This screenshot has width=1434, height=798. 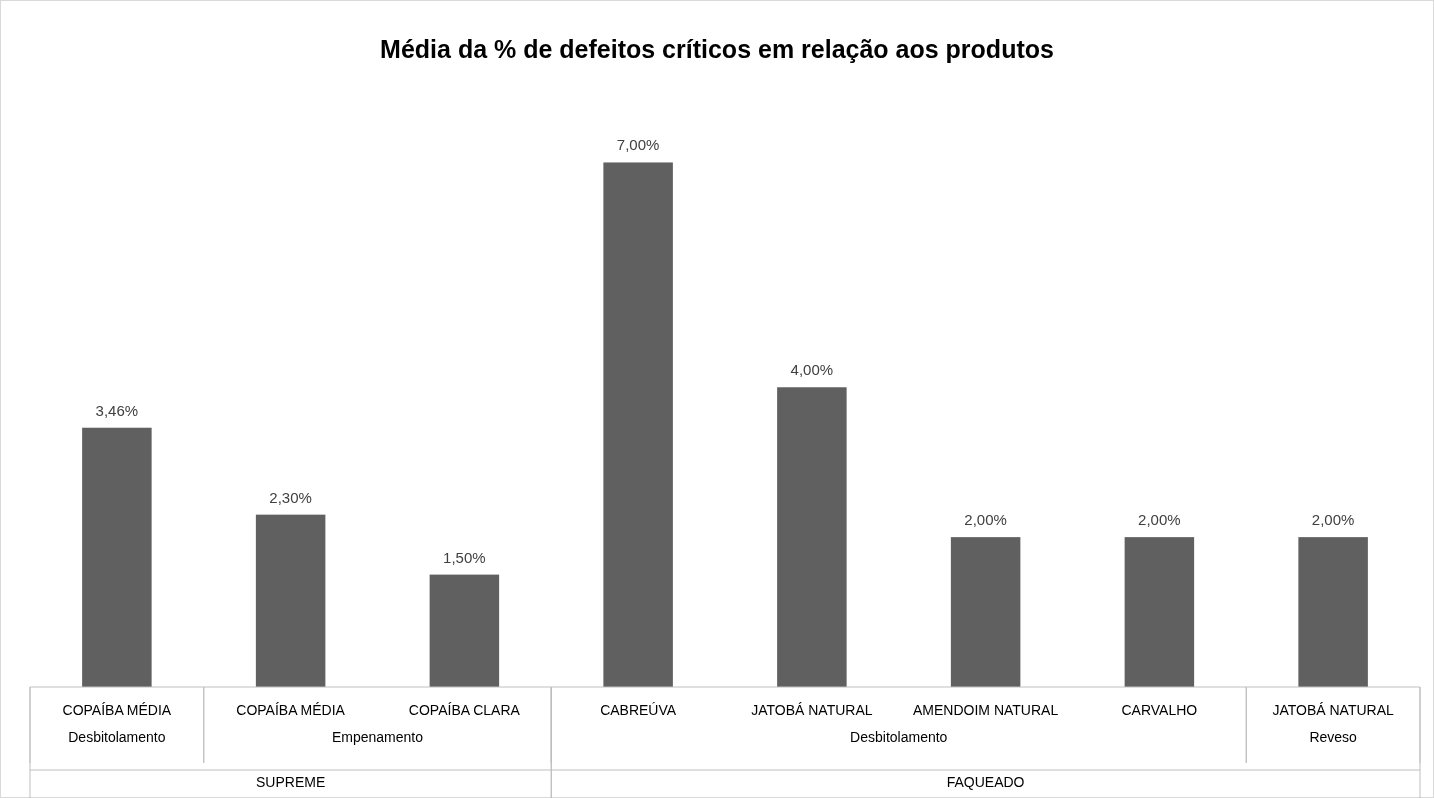 What do you see at coordinates (717, 49) in the screenshot?
I see `chart-title: Média da % de defeitos críticos em relação aos produtos` at bounding box center [717, 49].